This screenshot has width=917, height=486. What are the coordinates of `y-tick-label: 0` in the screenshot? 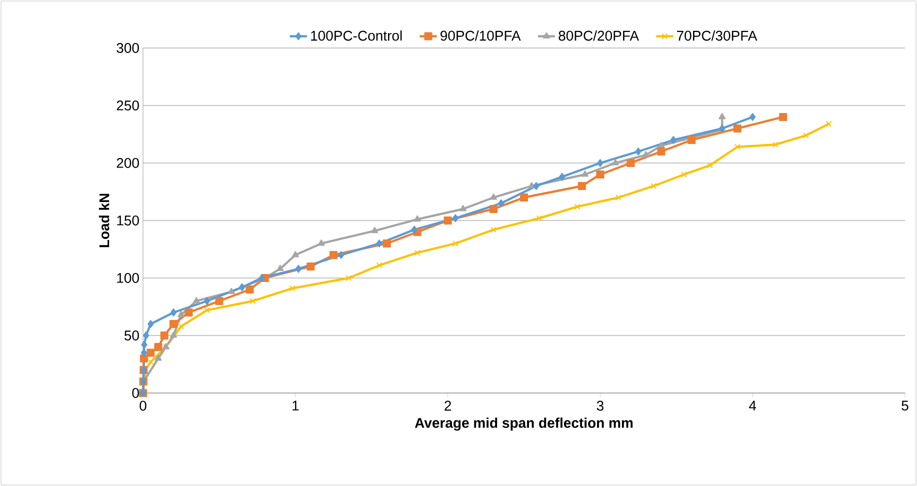 It's located at (135, 393).